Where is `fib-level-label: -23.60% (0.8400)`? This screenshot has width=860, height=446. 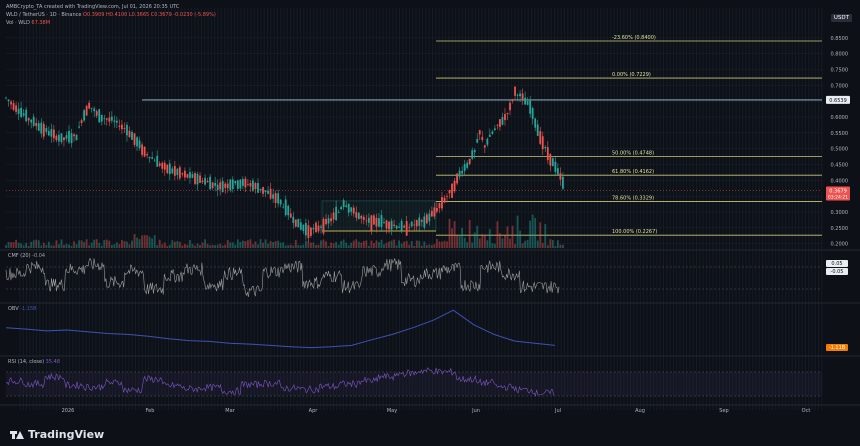
fib-level-label: -23.60% (0.8400) is located at coordinates (634, 38).